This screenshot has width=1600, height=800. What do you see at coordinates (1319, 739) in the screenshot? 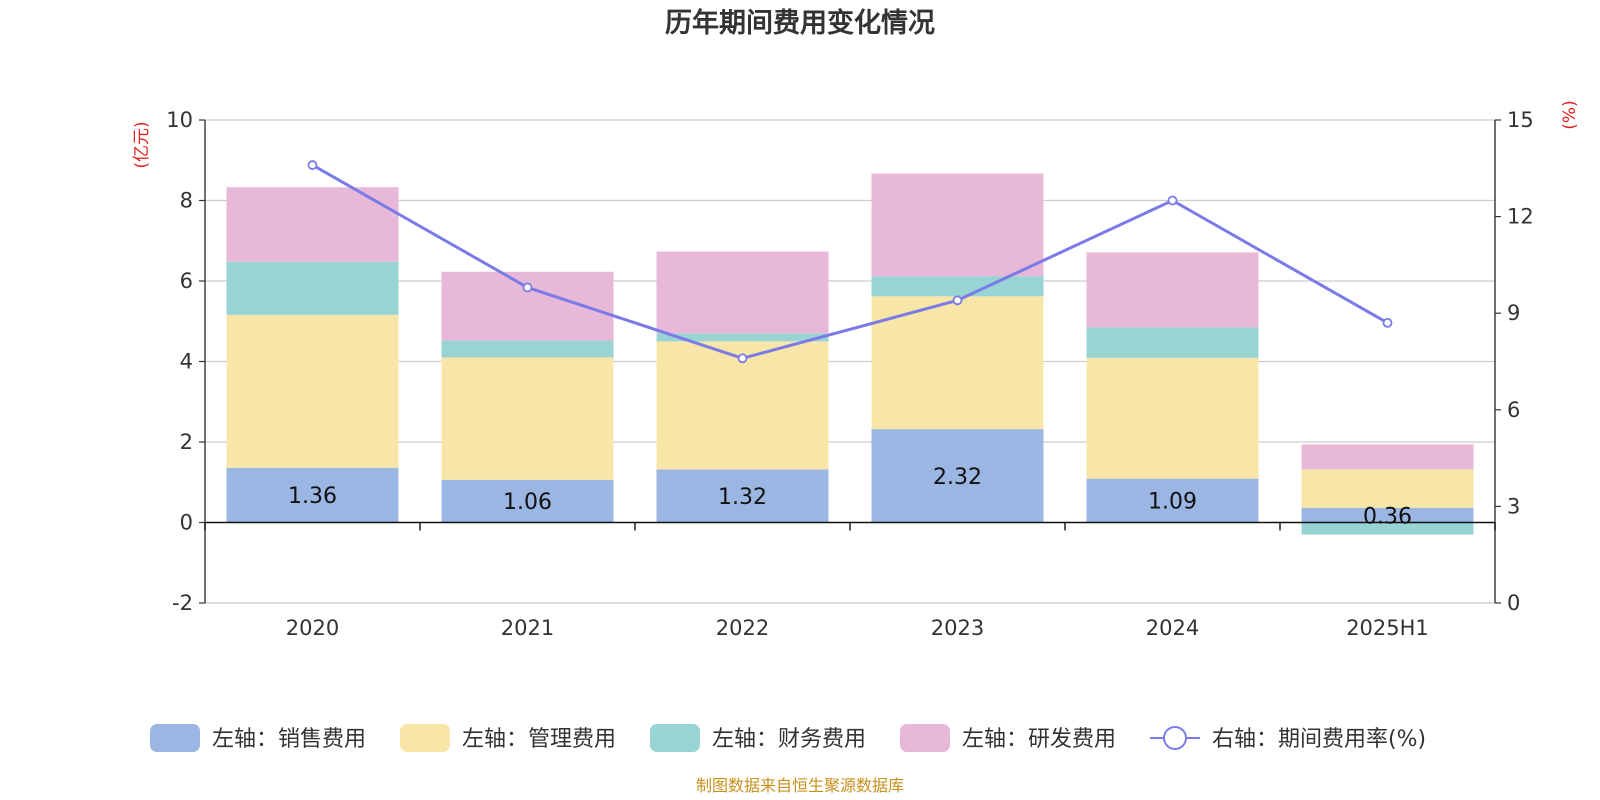
I see `legend-label: 右轴：期间费用率(%)` at bounding box center [1319, 739].